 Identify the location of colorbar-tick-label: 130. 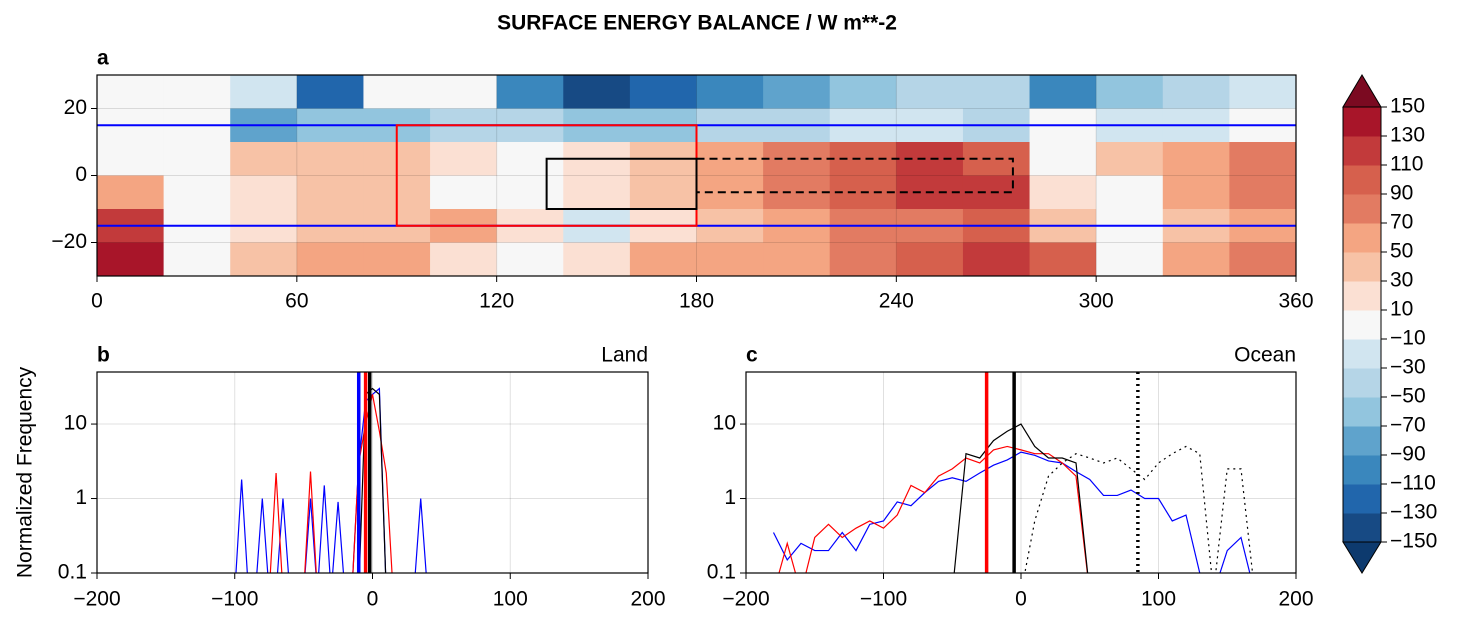
(1407, 135).